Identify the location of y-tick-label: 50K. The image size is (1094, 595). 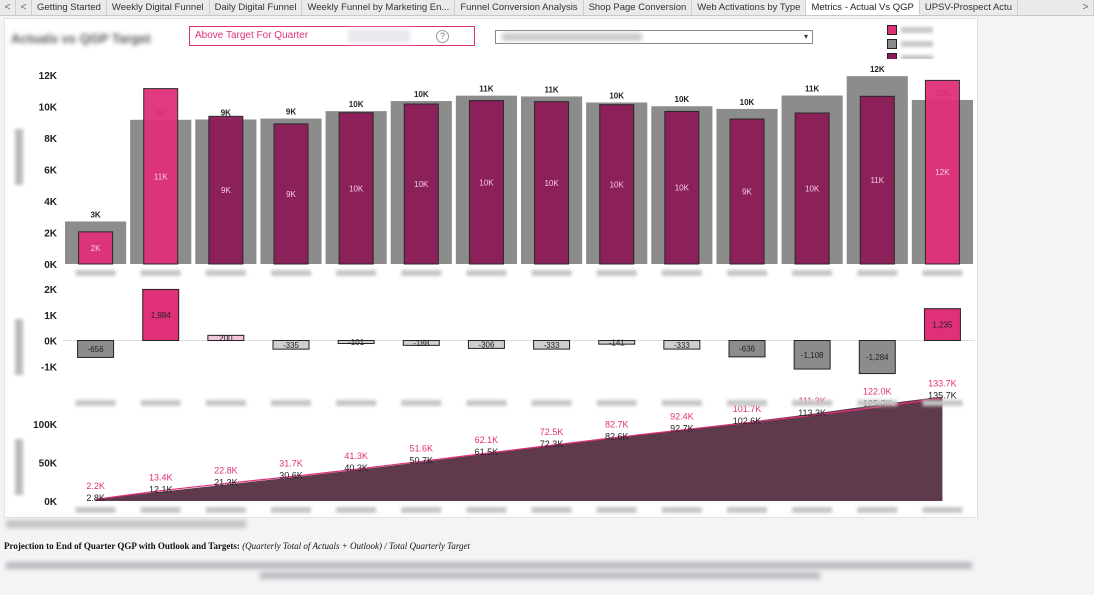
(48, 464).